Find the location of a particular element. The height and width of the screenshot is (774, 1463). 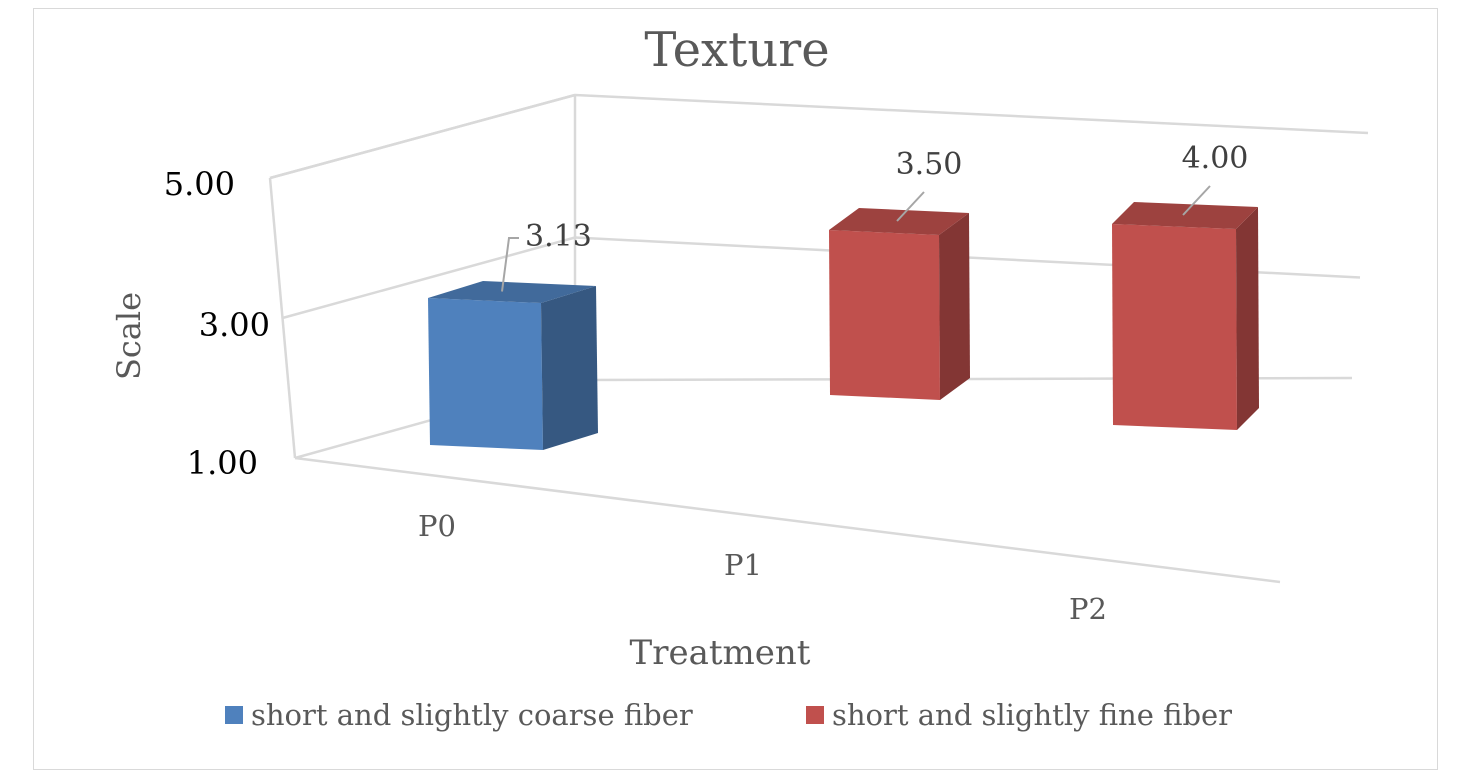

legend-label-coarse: short and slightly coarse fiber is located at coordinates (472, 715).